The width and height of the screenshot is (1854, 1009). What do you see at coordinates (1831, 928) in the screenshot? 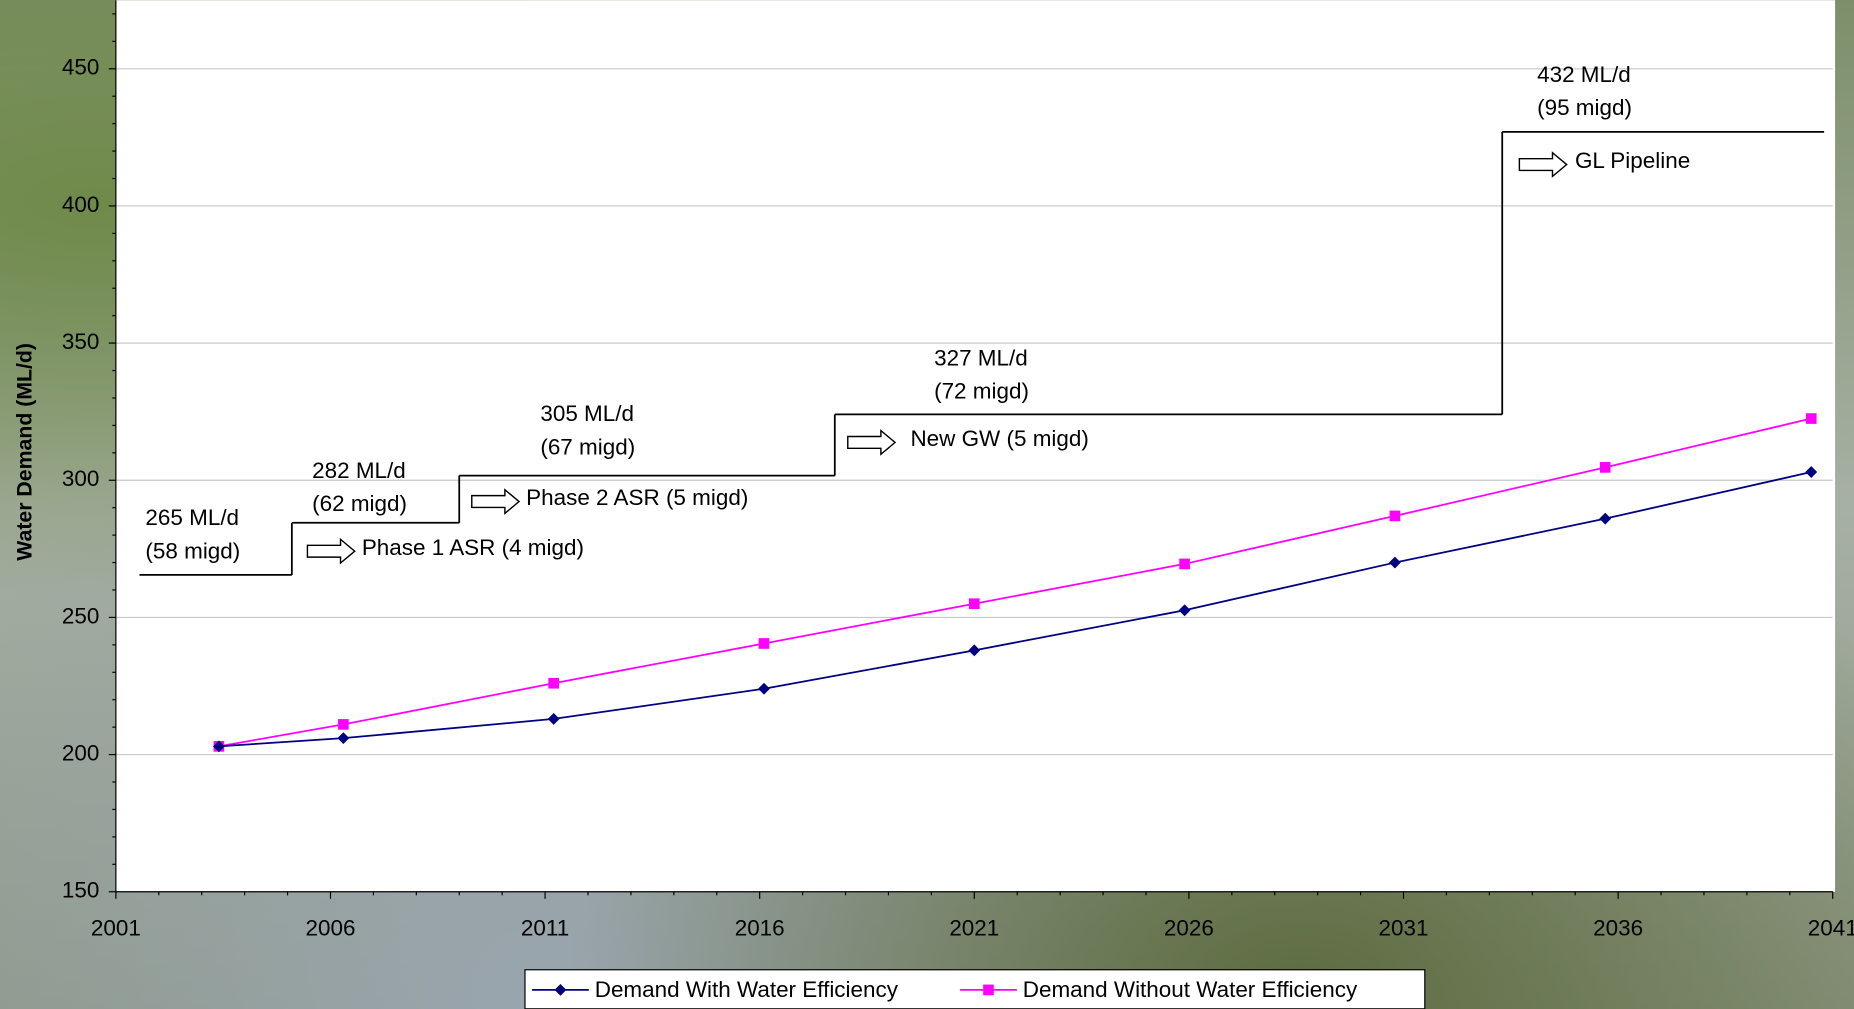
I see `x-tick-label: 2041` at bounding box center [1831, 928].